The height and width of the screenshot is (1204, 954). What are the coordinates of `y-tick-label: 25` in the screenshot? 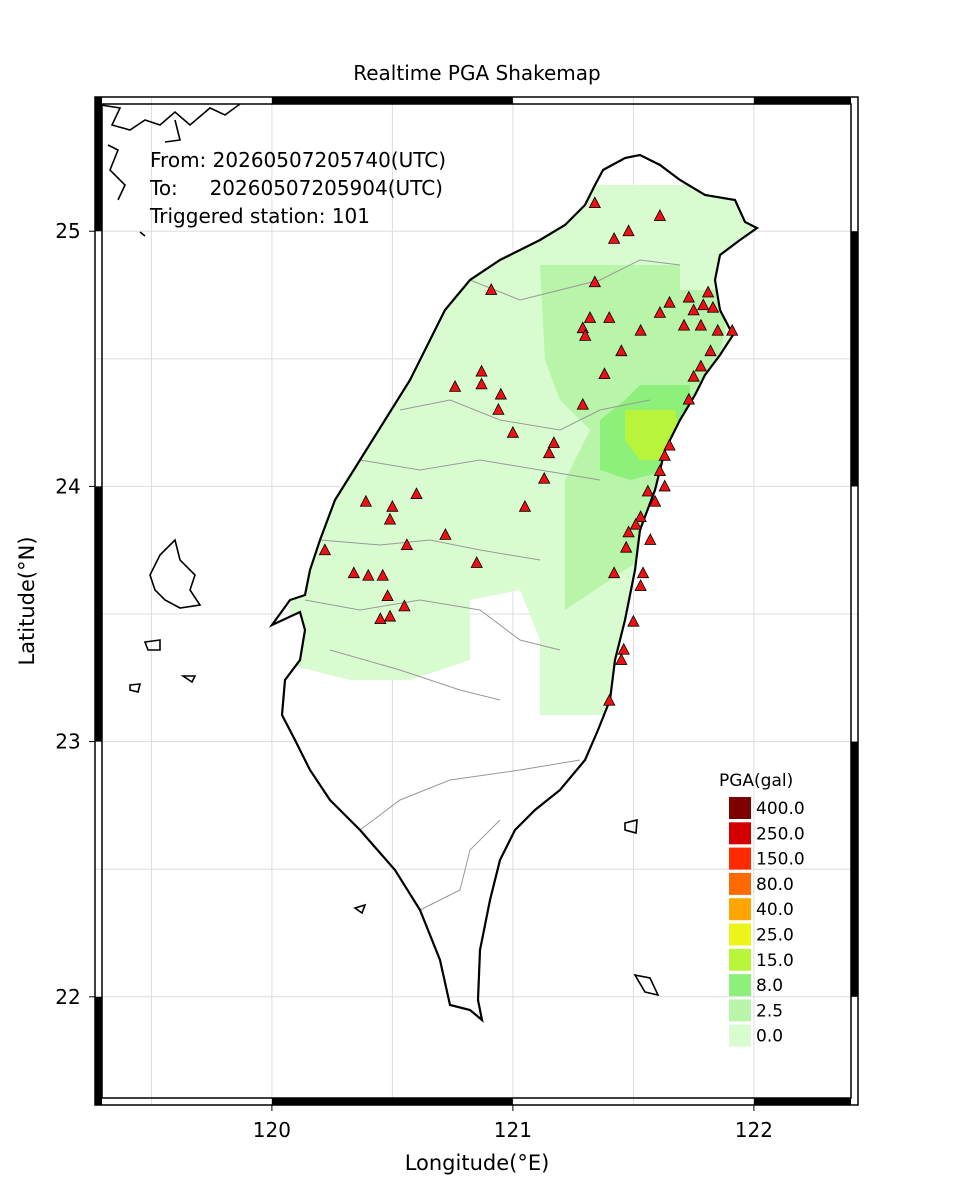 It's located at (67, 231).